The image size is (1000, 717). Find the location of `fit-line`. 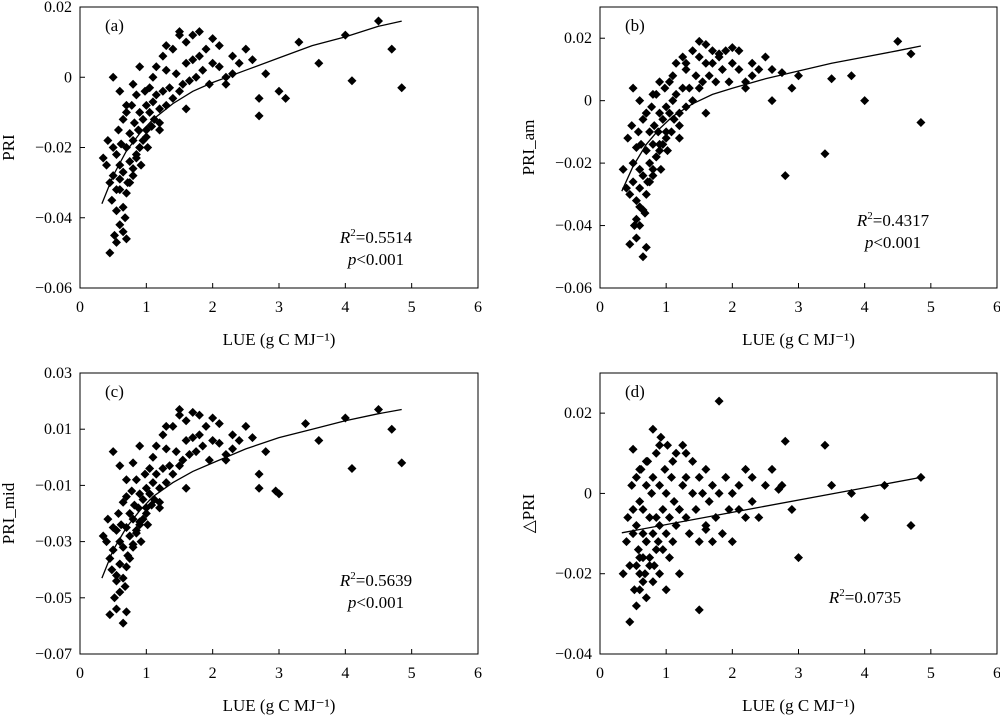

fit-line is located at coordinates (251, 493).